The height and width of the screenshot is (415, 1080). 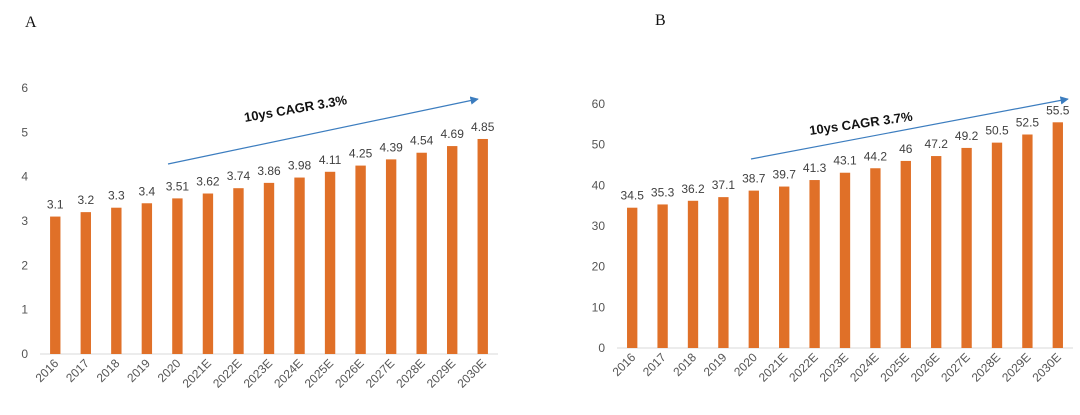 I want to click on x-tick-label: 2024E, so click(x=864, y=367).